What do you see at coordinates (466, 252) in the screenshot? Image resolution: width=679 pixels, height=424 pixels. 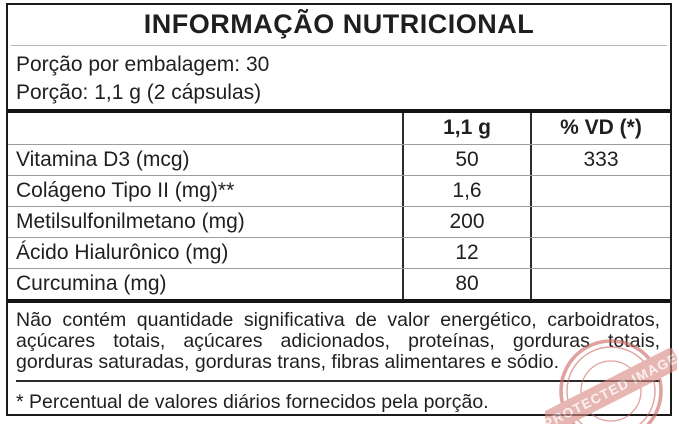 I see `nutrient-amount: 12` at bounding box center [466, 252].